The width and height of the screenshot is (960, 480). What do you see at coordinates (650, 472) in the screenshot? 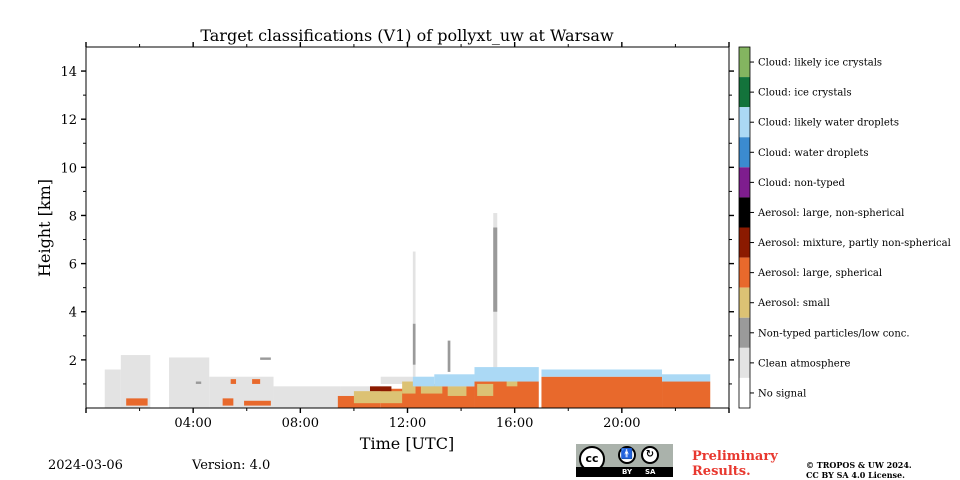
I see `badge-sa-label: SA` at bounding box center [650, 472].